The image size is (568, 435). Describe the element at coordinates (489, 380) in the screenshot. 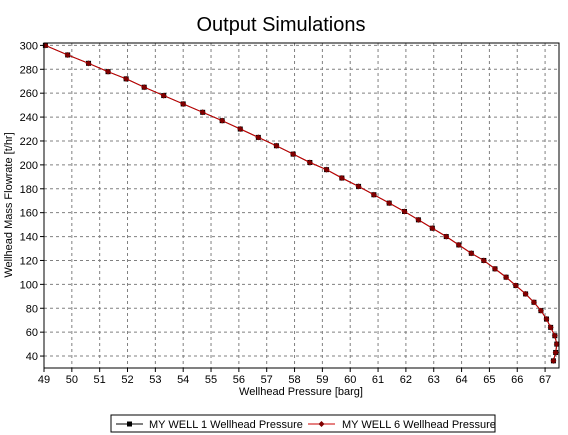

I see `x-tick-label: 65` at that location.